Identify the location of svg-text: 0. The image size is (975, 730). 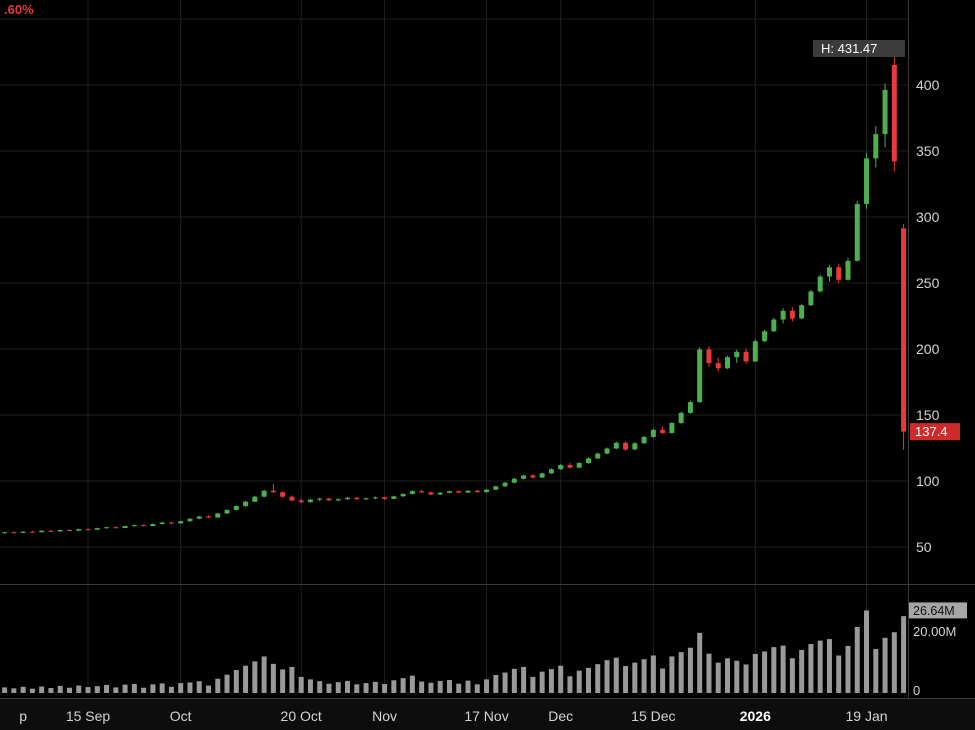
(916, 690).